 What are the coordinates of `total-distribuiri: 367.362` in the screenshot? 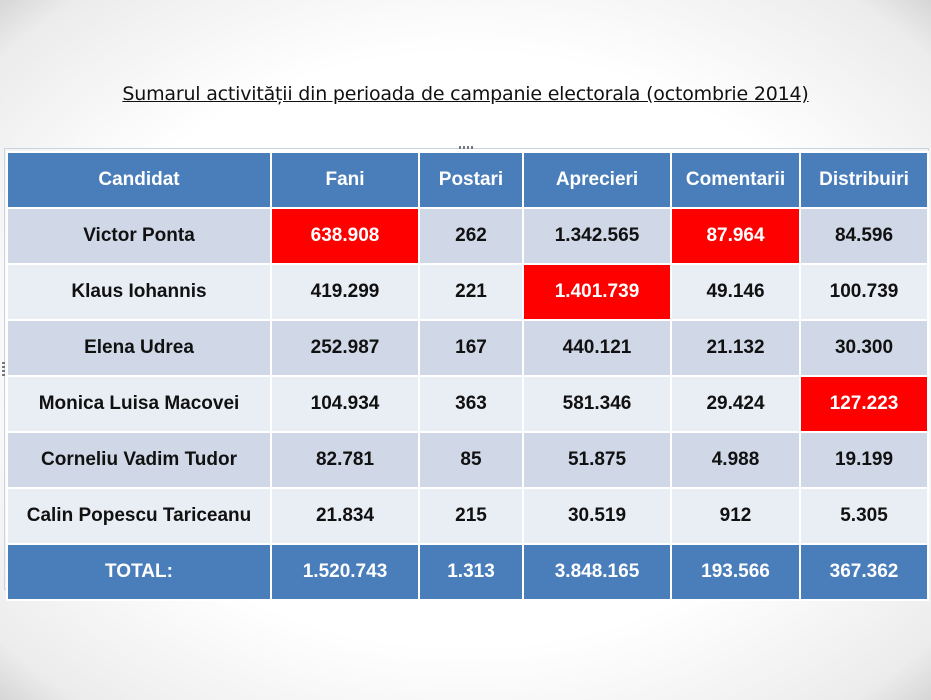 It's located at (864, 572).